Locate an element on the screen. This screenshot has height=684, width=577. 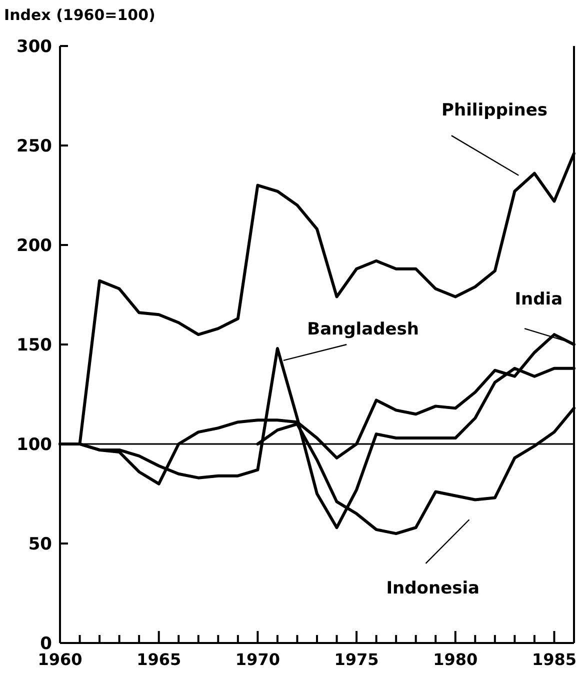
y-axis-title: Index (1960=100) is located at coordinates (80, 15).